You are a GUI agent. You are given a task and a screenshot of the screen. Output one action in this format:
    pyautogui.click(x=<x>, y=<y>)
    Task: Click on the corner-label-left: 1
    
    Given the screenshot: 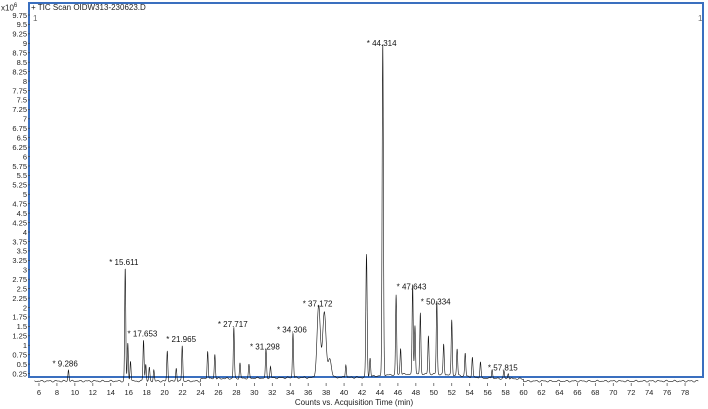 What is the action you would take?
    pyautogui.click(x=35, y=18)
    